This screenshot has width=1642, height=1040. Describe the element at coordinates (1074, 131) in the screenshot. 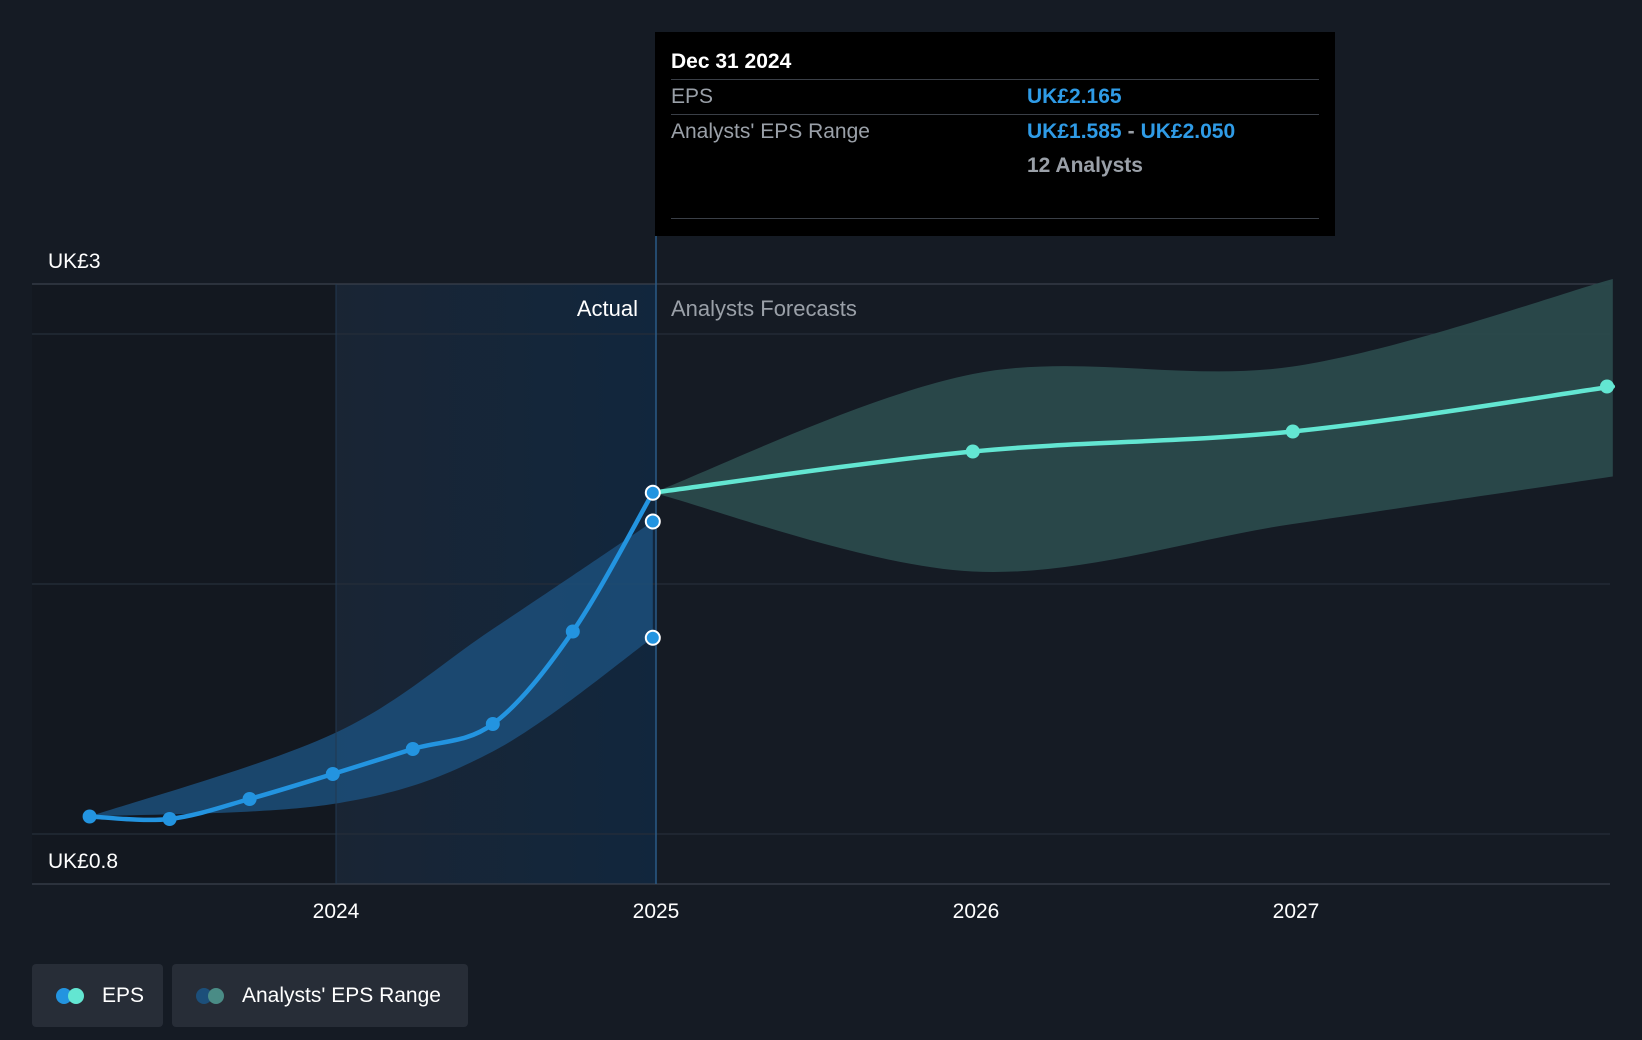

I see `tooltip-range-low: UK£1.585` at that location.